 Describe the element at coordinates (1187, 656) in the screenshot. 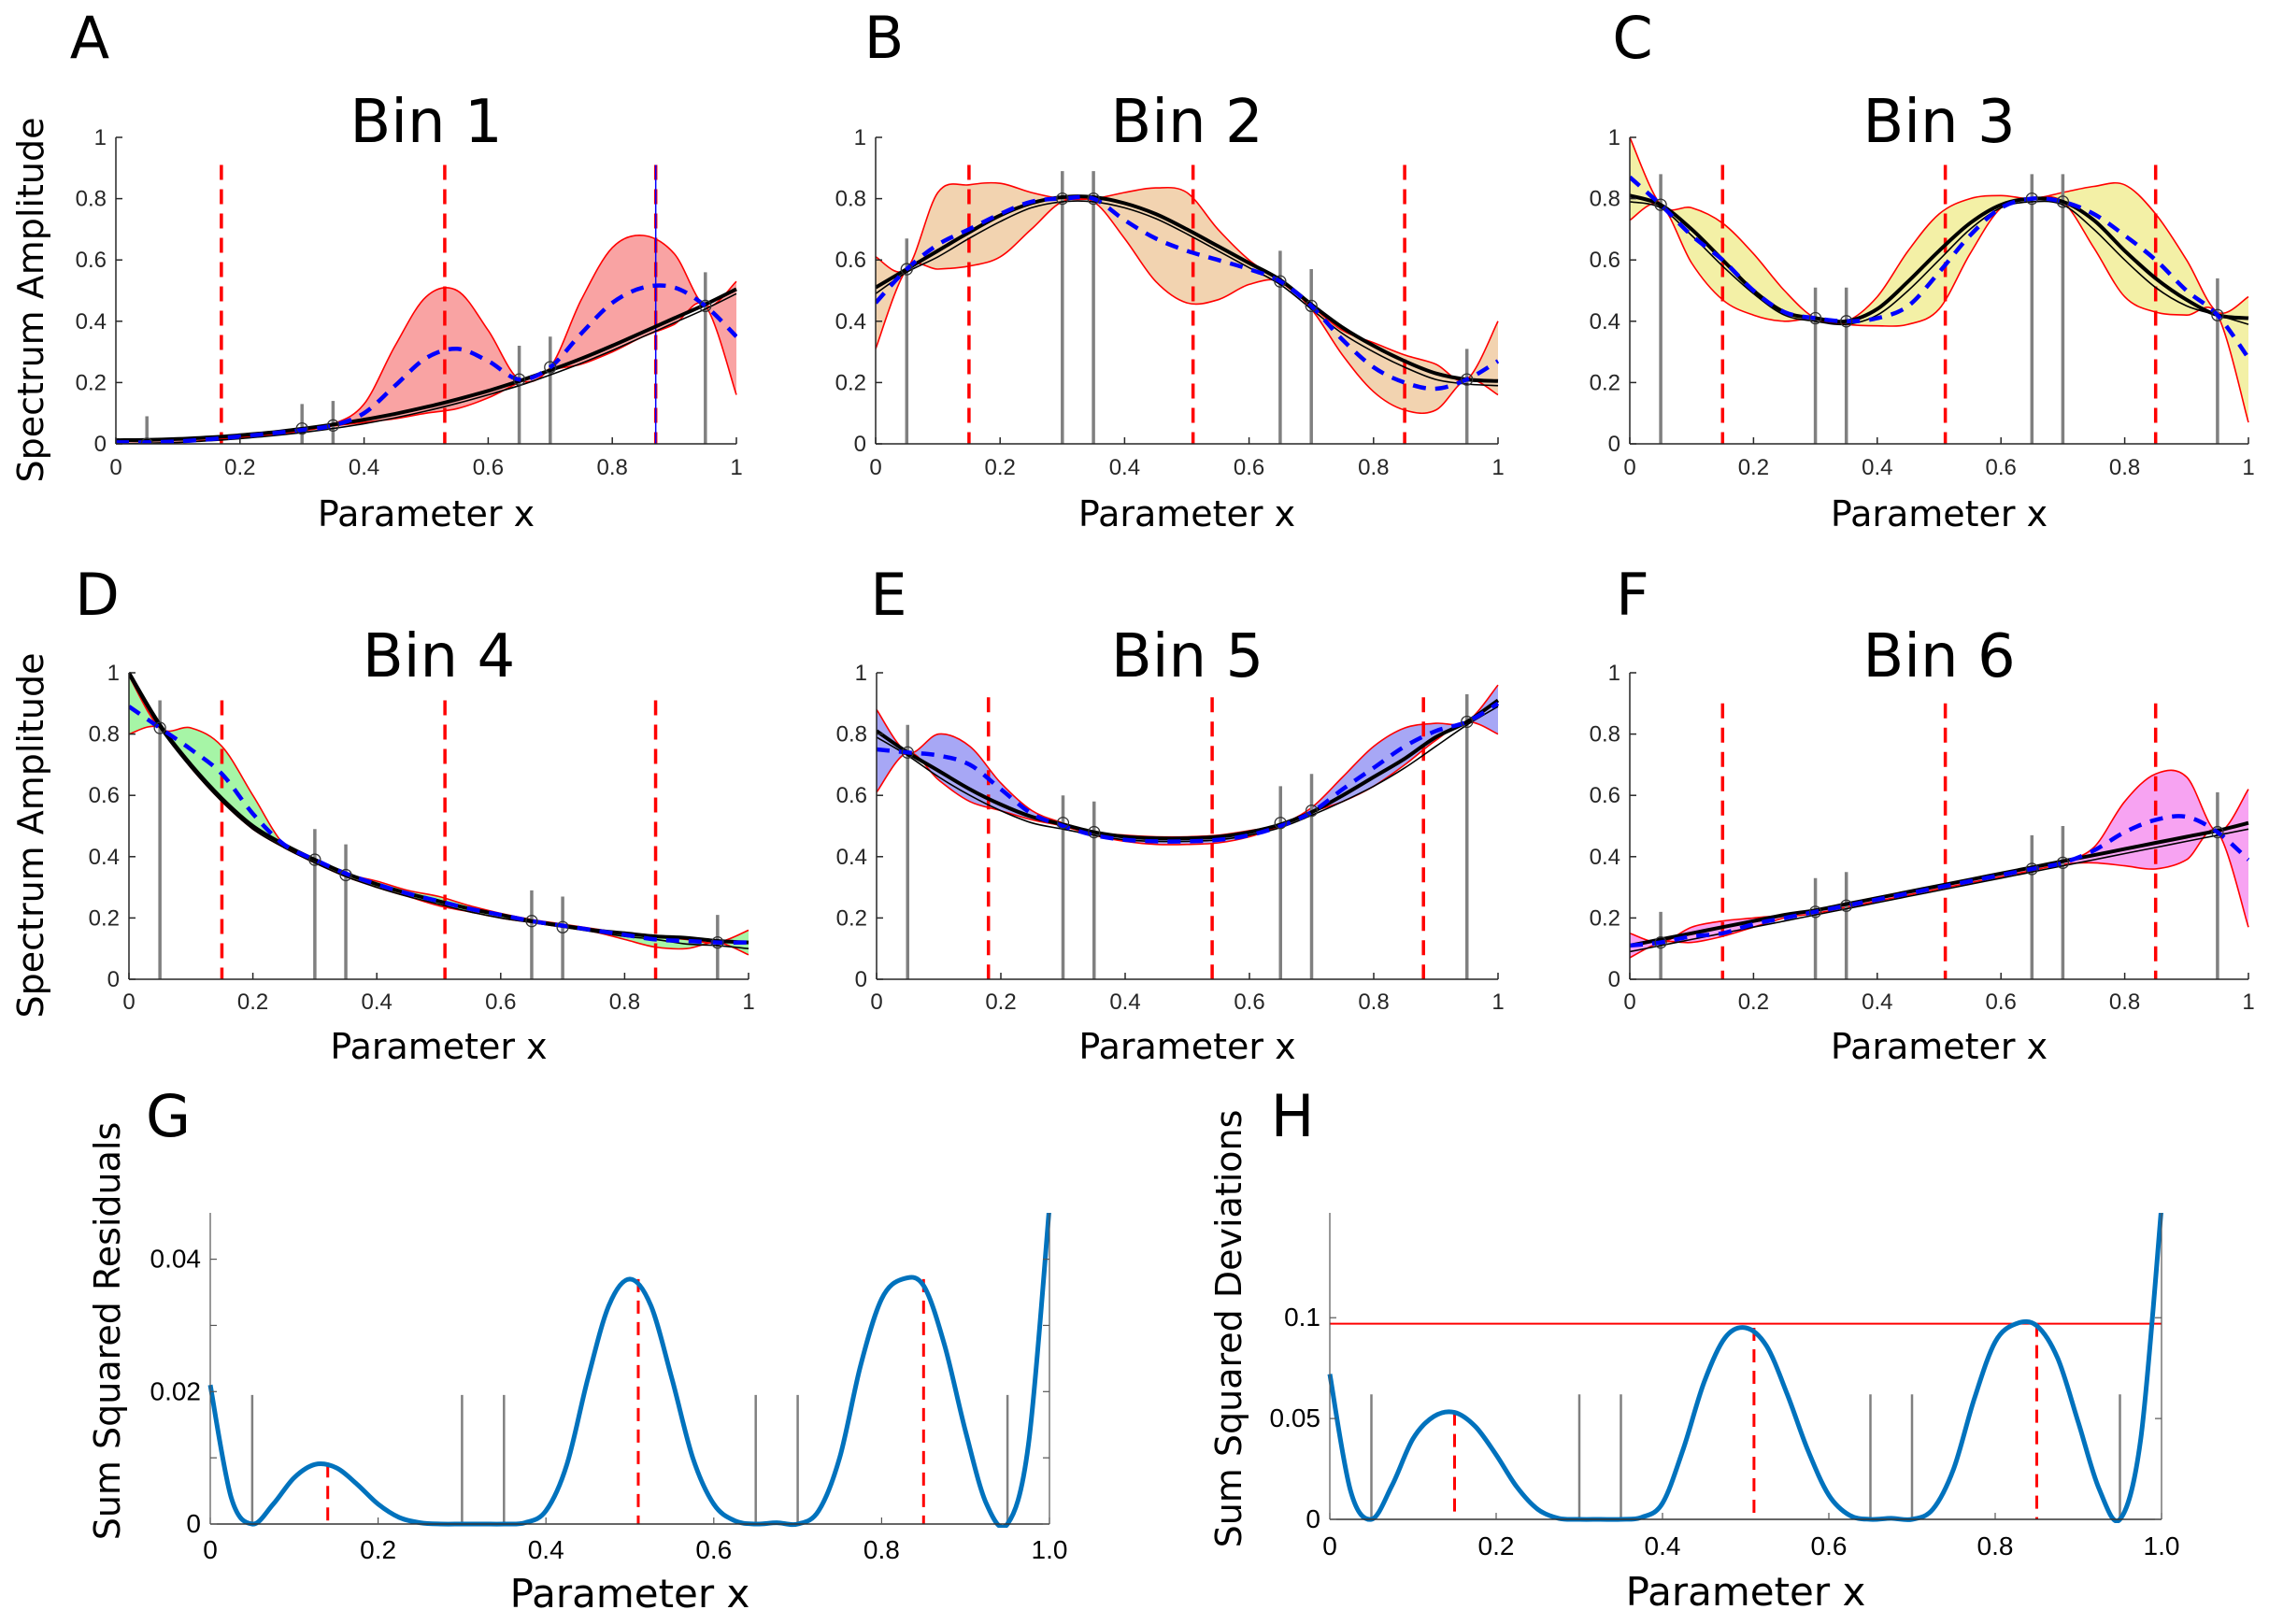

I see `chart-title: Bin 5` at that location.